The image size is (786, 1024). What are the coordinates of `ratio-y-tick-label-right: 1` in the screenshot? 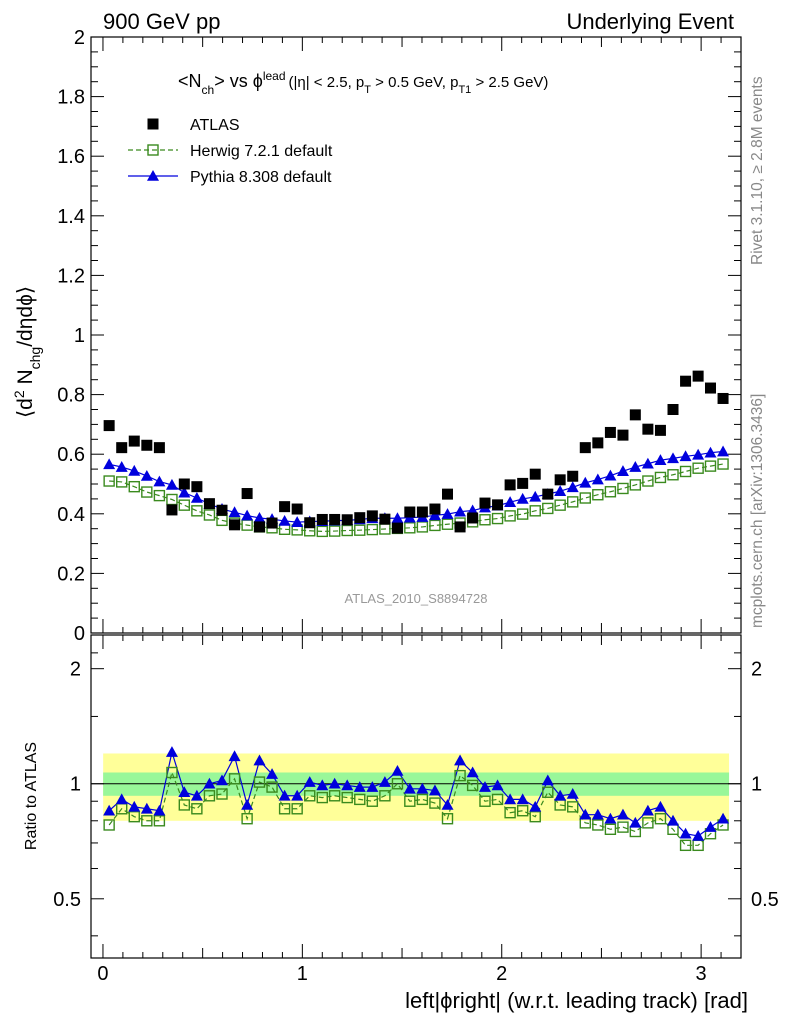 It's located at (756, 785).